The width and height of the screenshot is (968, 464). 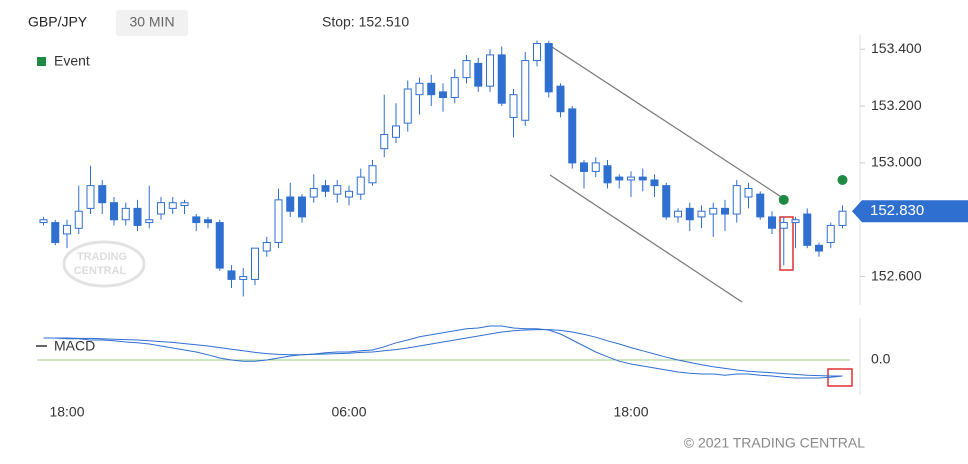 I want to click on highlight-box, so click(x=786, y=243).